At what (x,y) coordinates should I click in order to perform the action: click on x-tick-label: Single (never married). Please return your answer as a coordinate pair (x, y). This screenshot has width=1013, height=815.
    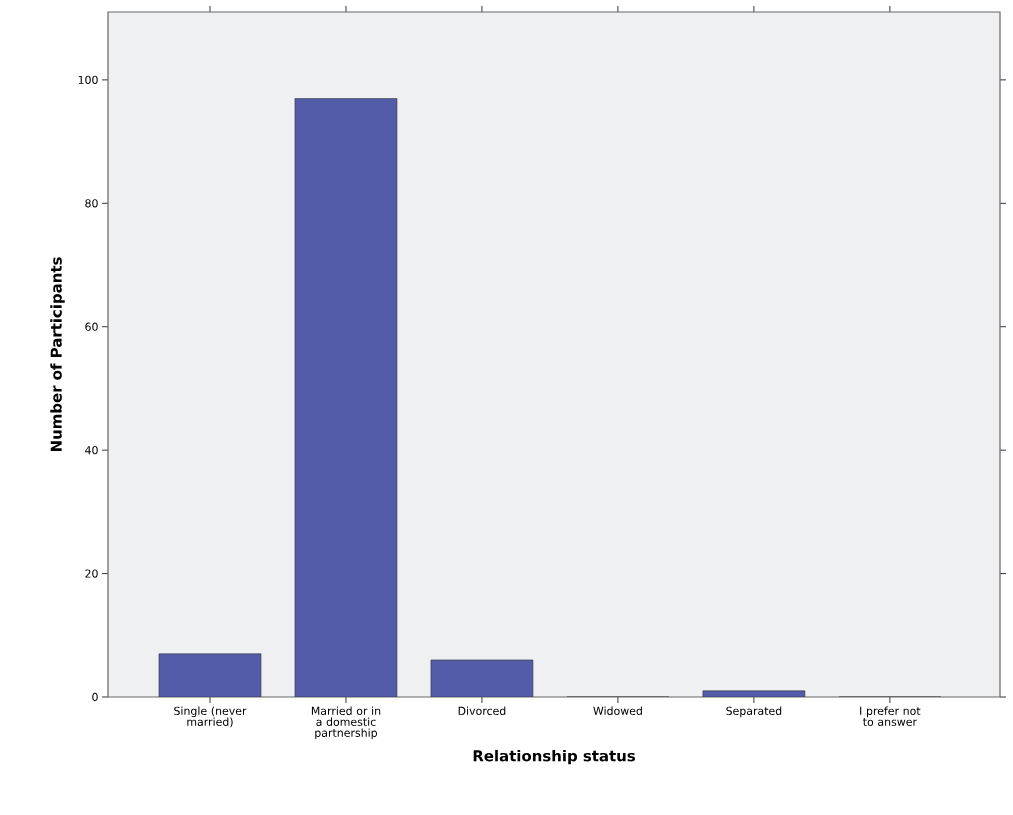
    Looking at the image, I should click on (210, 717).